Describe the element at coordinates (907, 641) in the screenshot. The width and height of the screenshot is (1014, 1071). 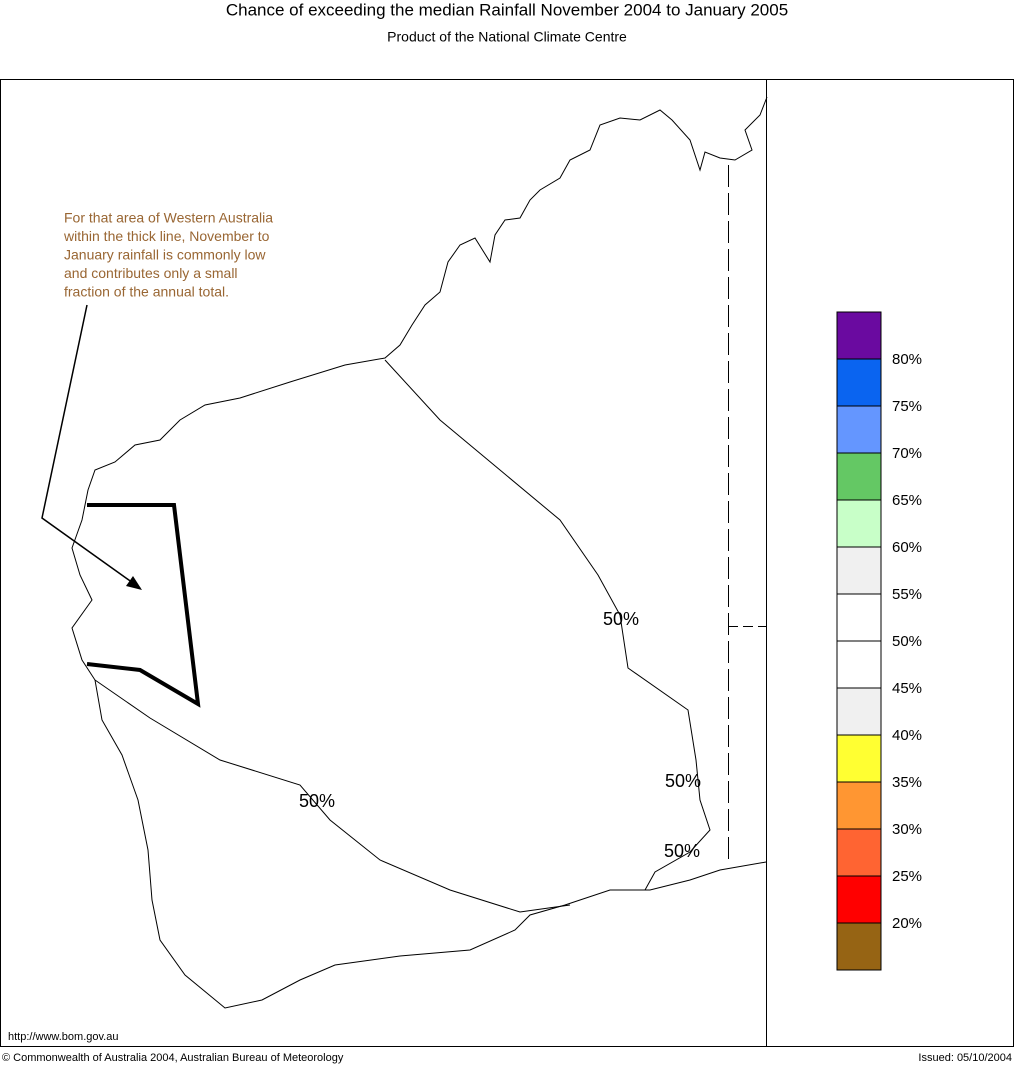
I see `legend-label: 50%` at that location.